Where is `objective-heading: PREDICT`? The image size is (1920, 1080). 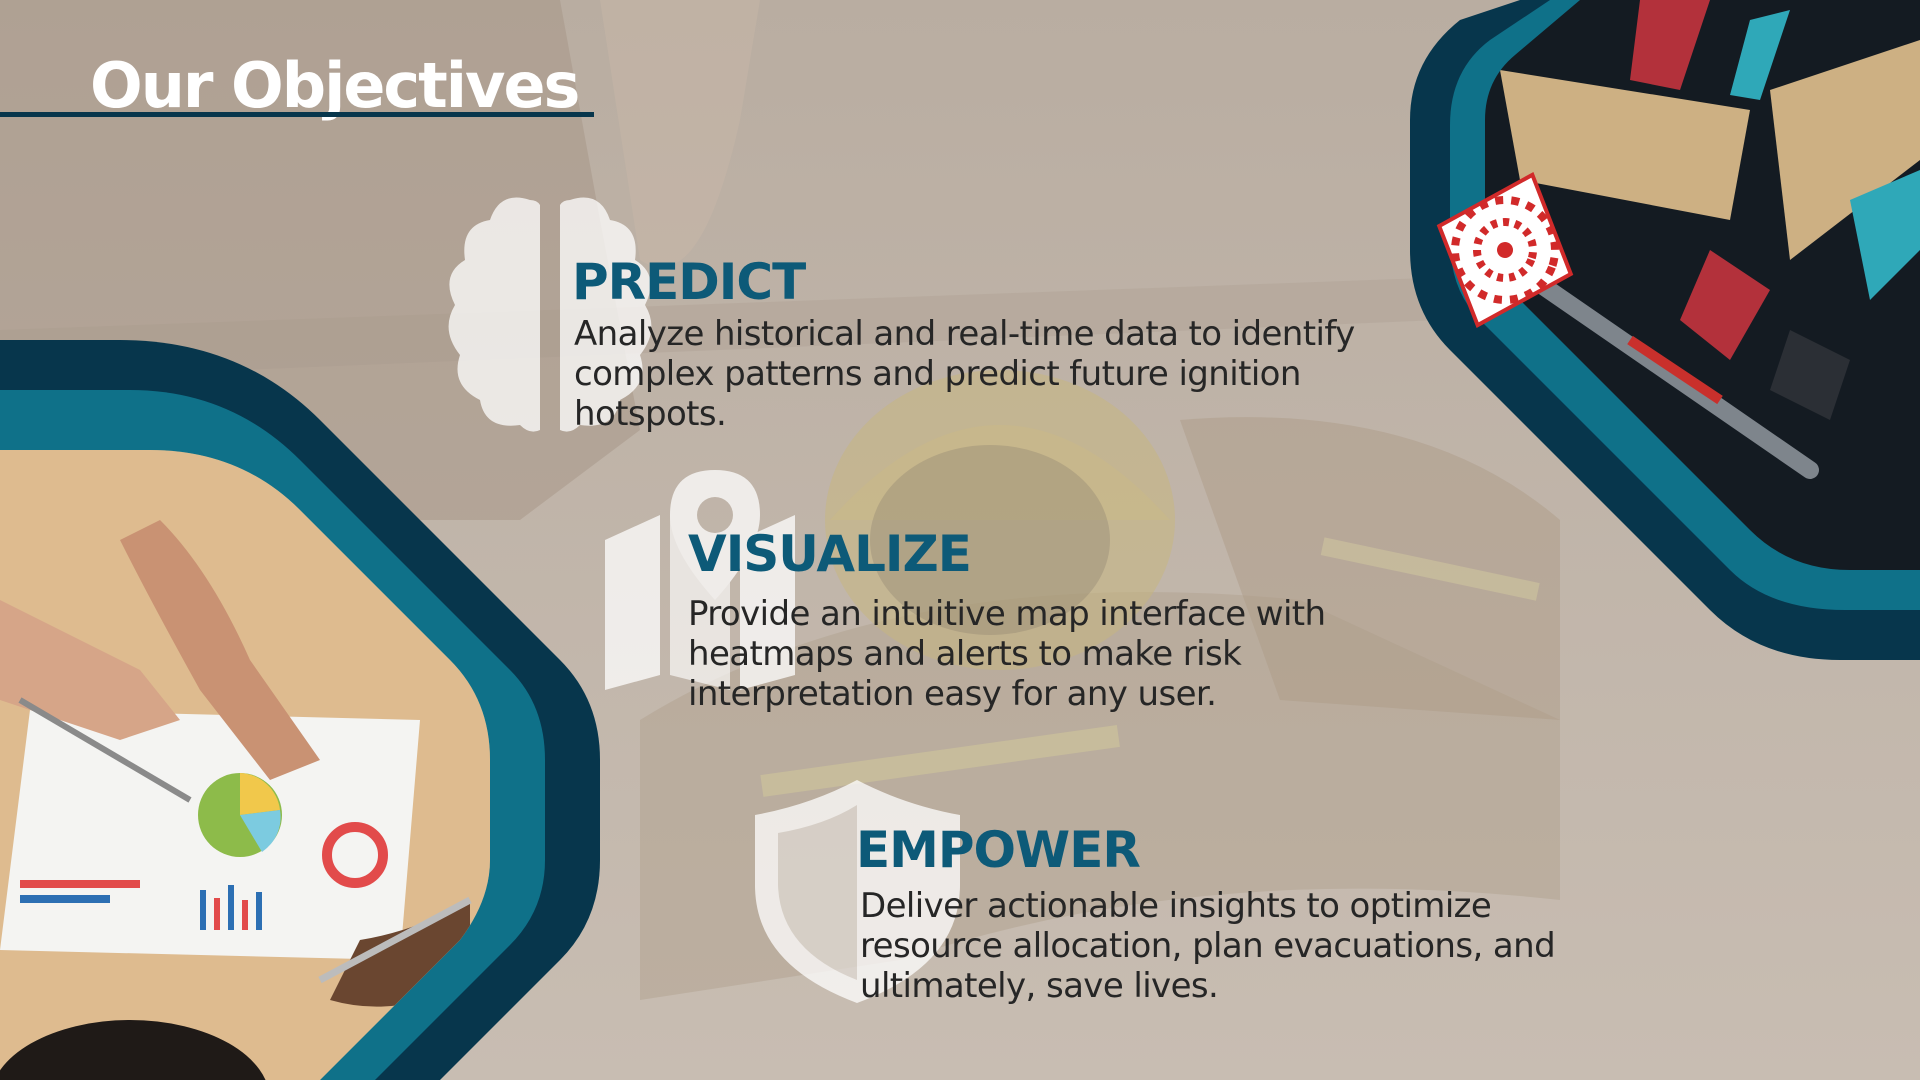 objective-heading: PREDICT is located at coordinates (689, 282).